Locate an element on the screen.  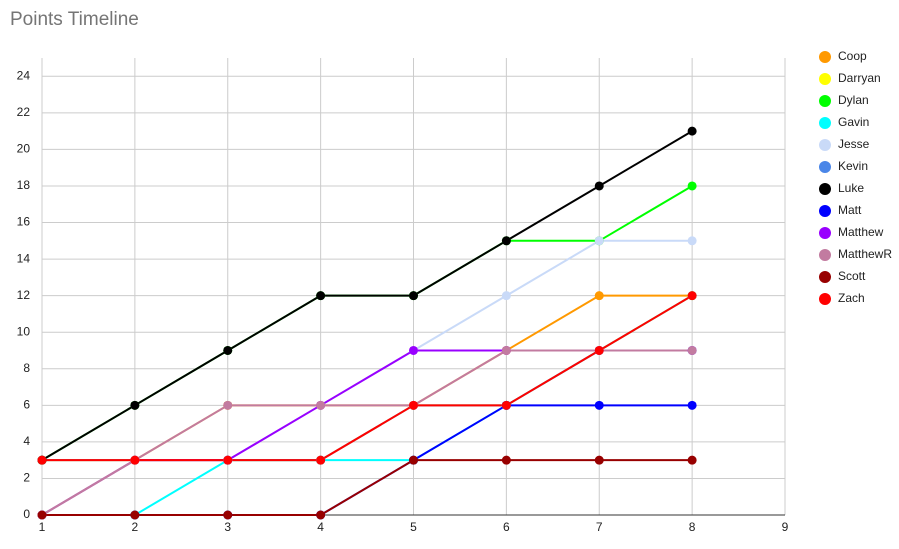
legend-label: Zach is located at coordinates (851, 298).